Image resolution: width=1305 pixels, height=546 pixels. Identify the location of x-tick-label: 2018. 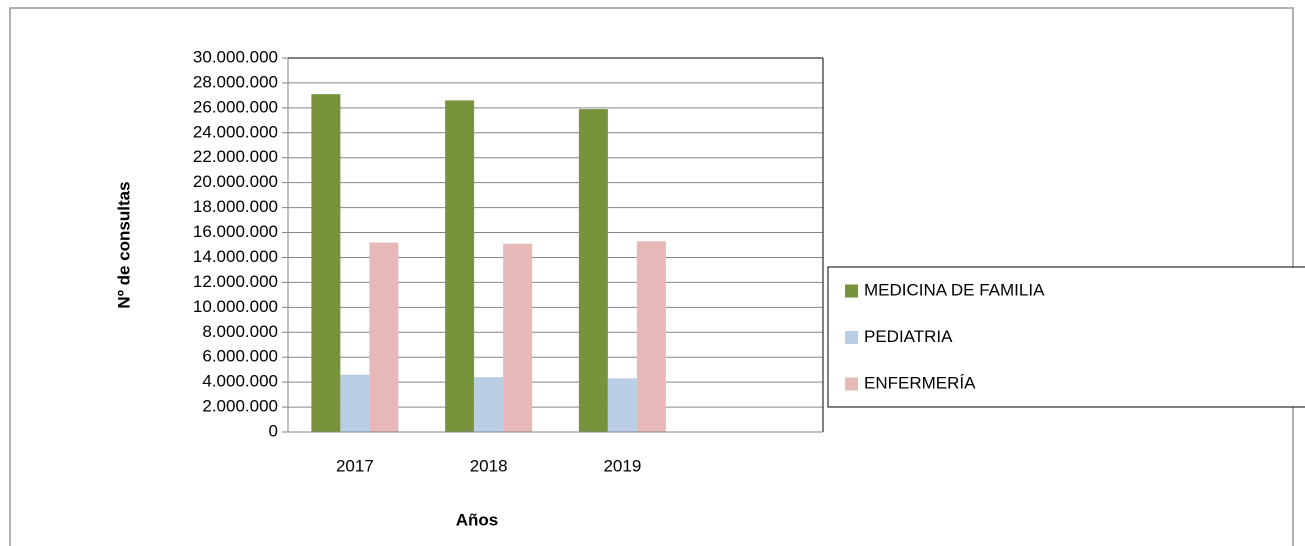
(489, 465).